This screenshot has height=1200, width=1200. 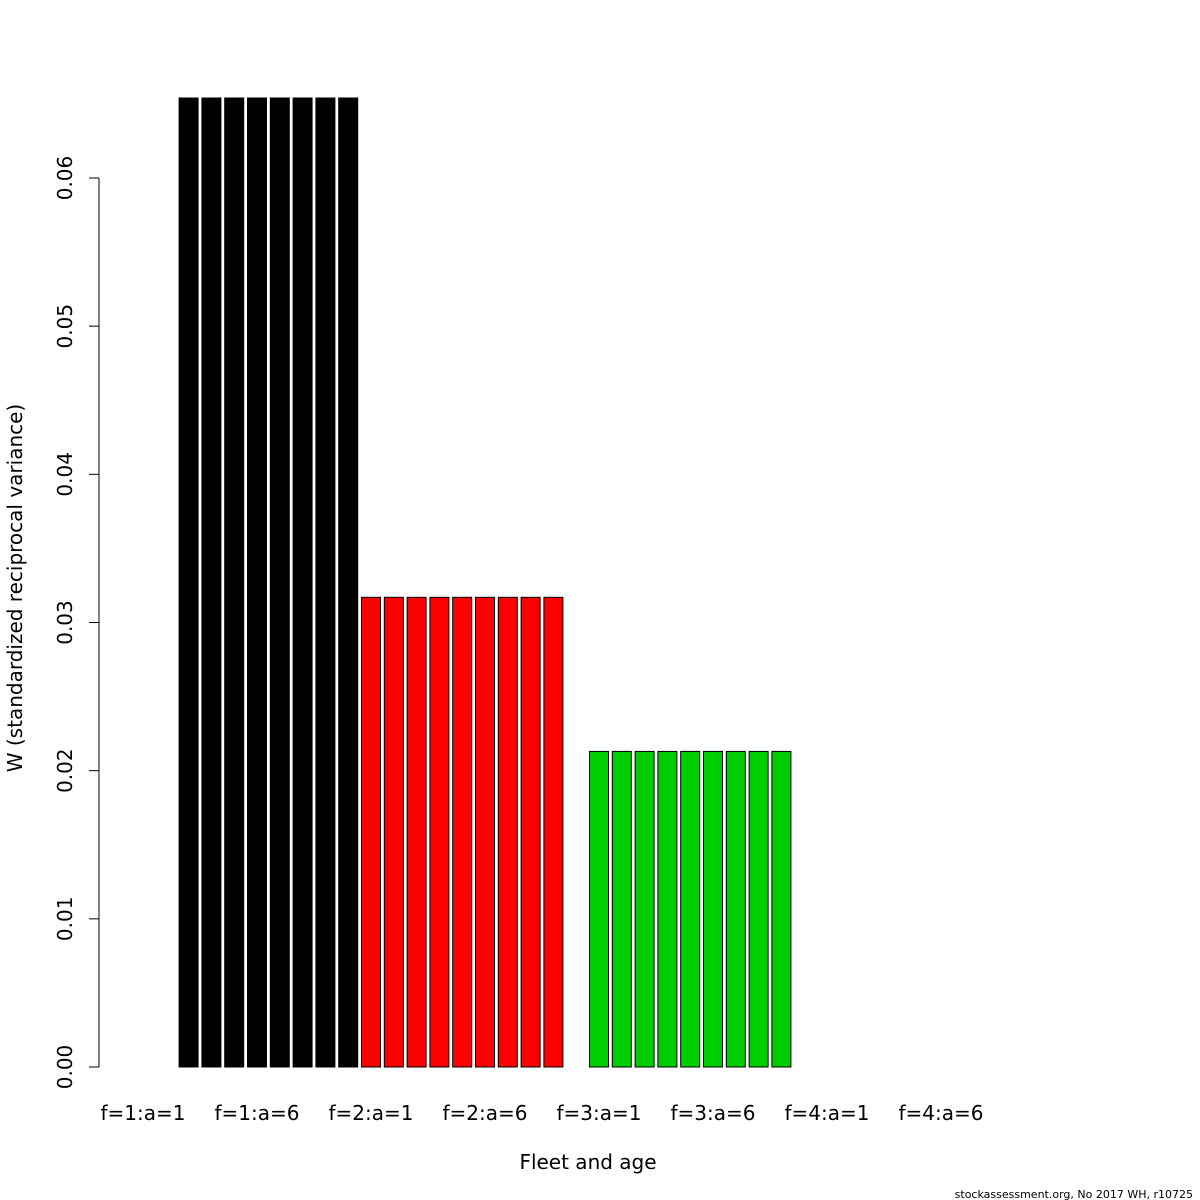 I want to click on y-tick-label: 0.03, so click(x=65, y=622).